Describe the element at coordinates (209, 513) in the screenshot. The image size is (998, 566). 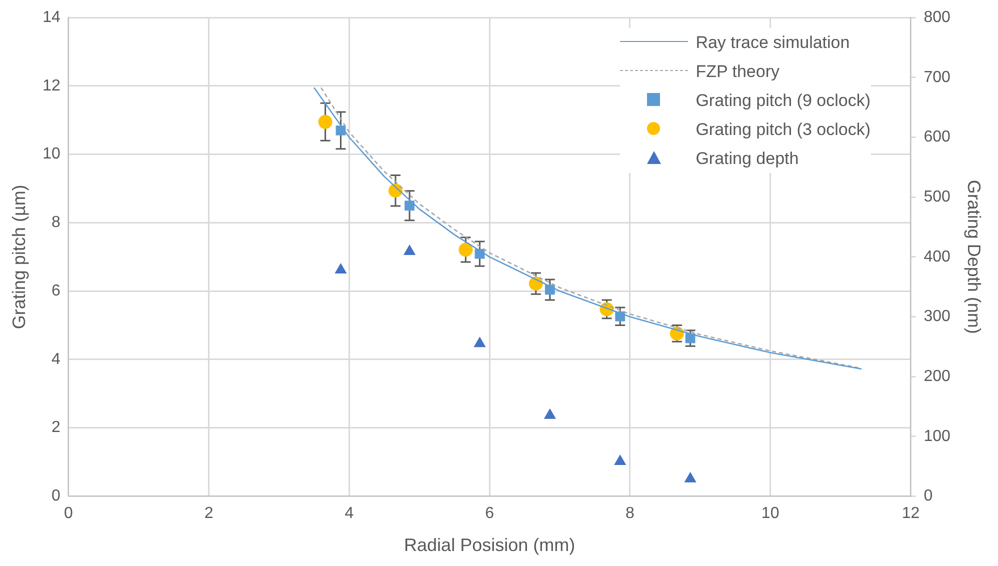
I see `x-tick-label: 2` at that location.